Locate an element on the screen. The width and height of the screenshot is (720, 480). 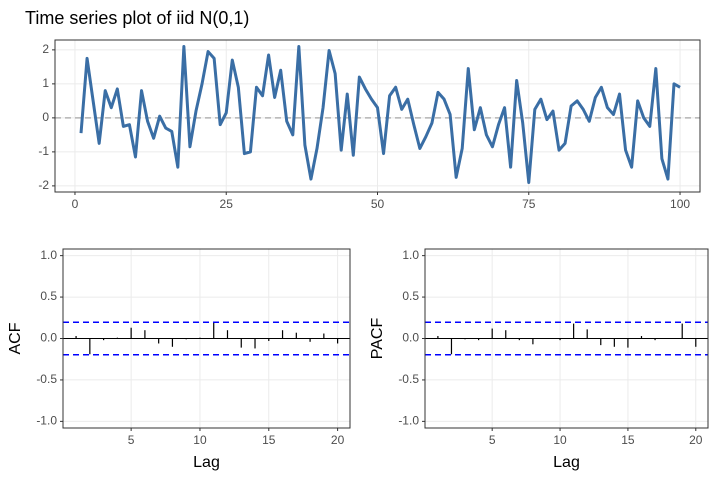
y-axis-title: PACF is located at coordinates (377, 339).